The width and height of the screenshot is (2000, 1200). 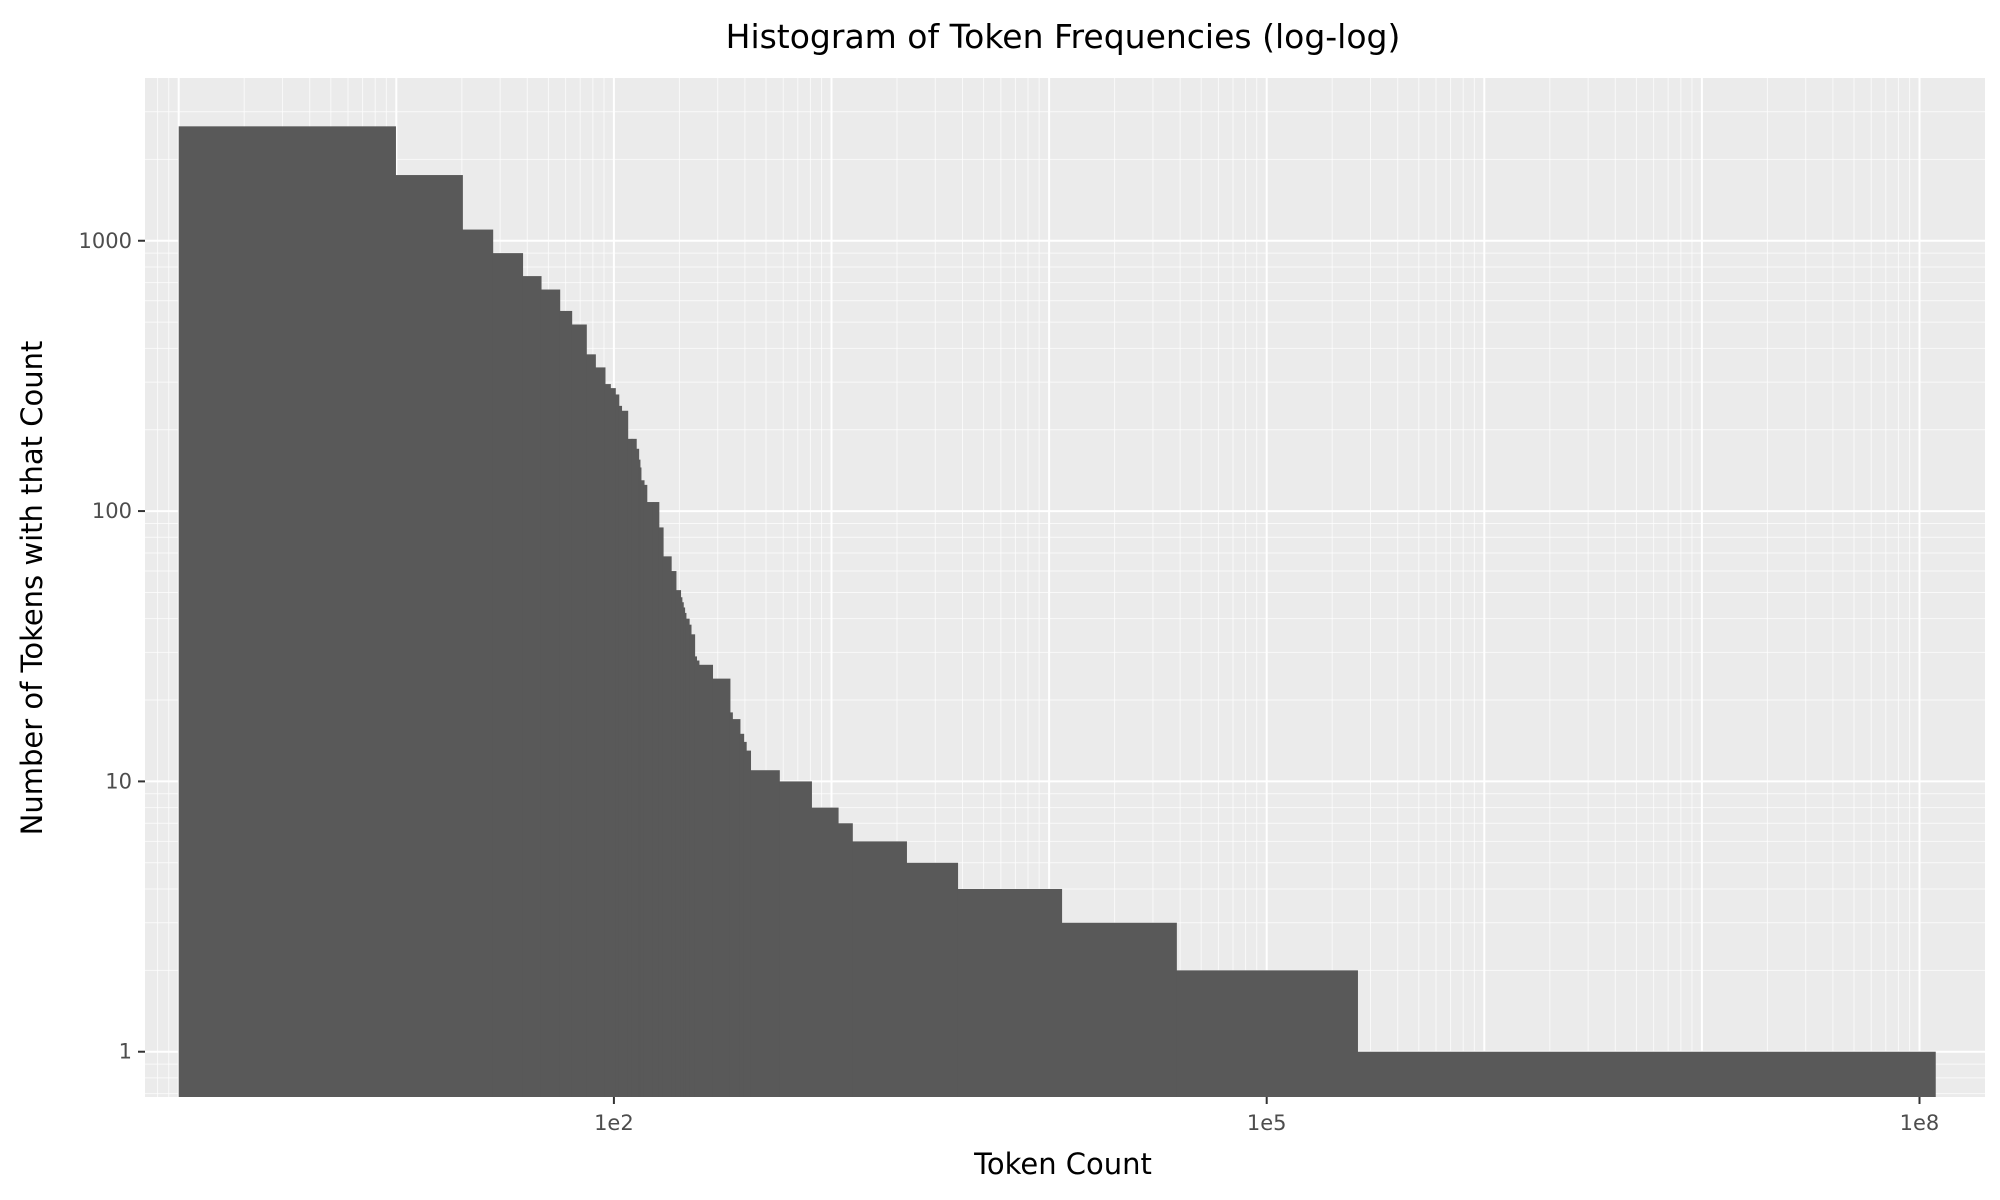 What do you see at coordinates (112, 646) in the screenshot?
I see `y-axis: 1 10 100 1000` at bounding box center [112, 646].